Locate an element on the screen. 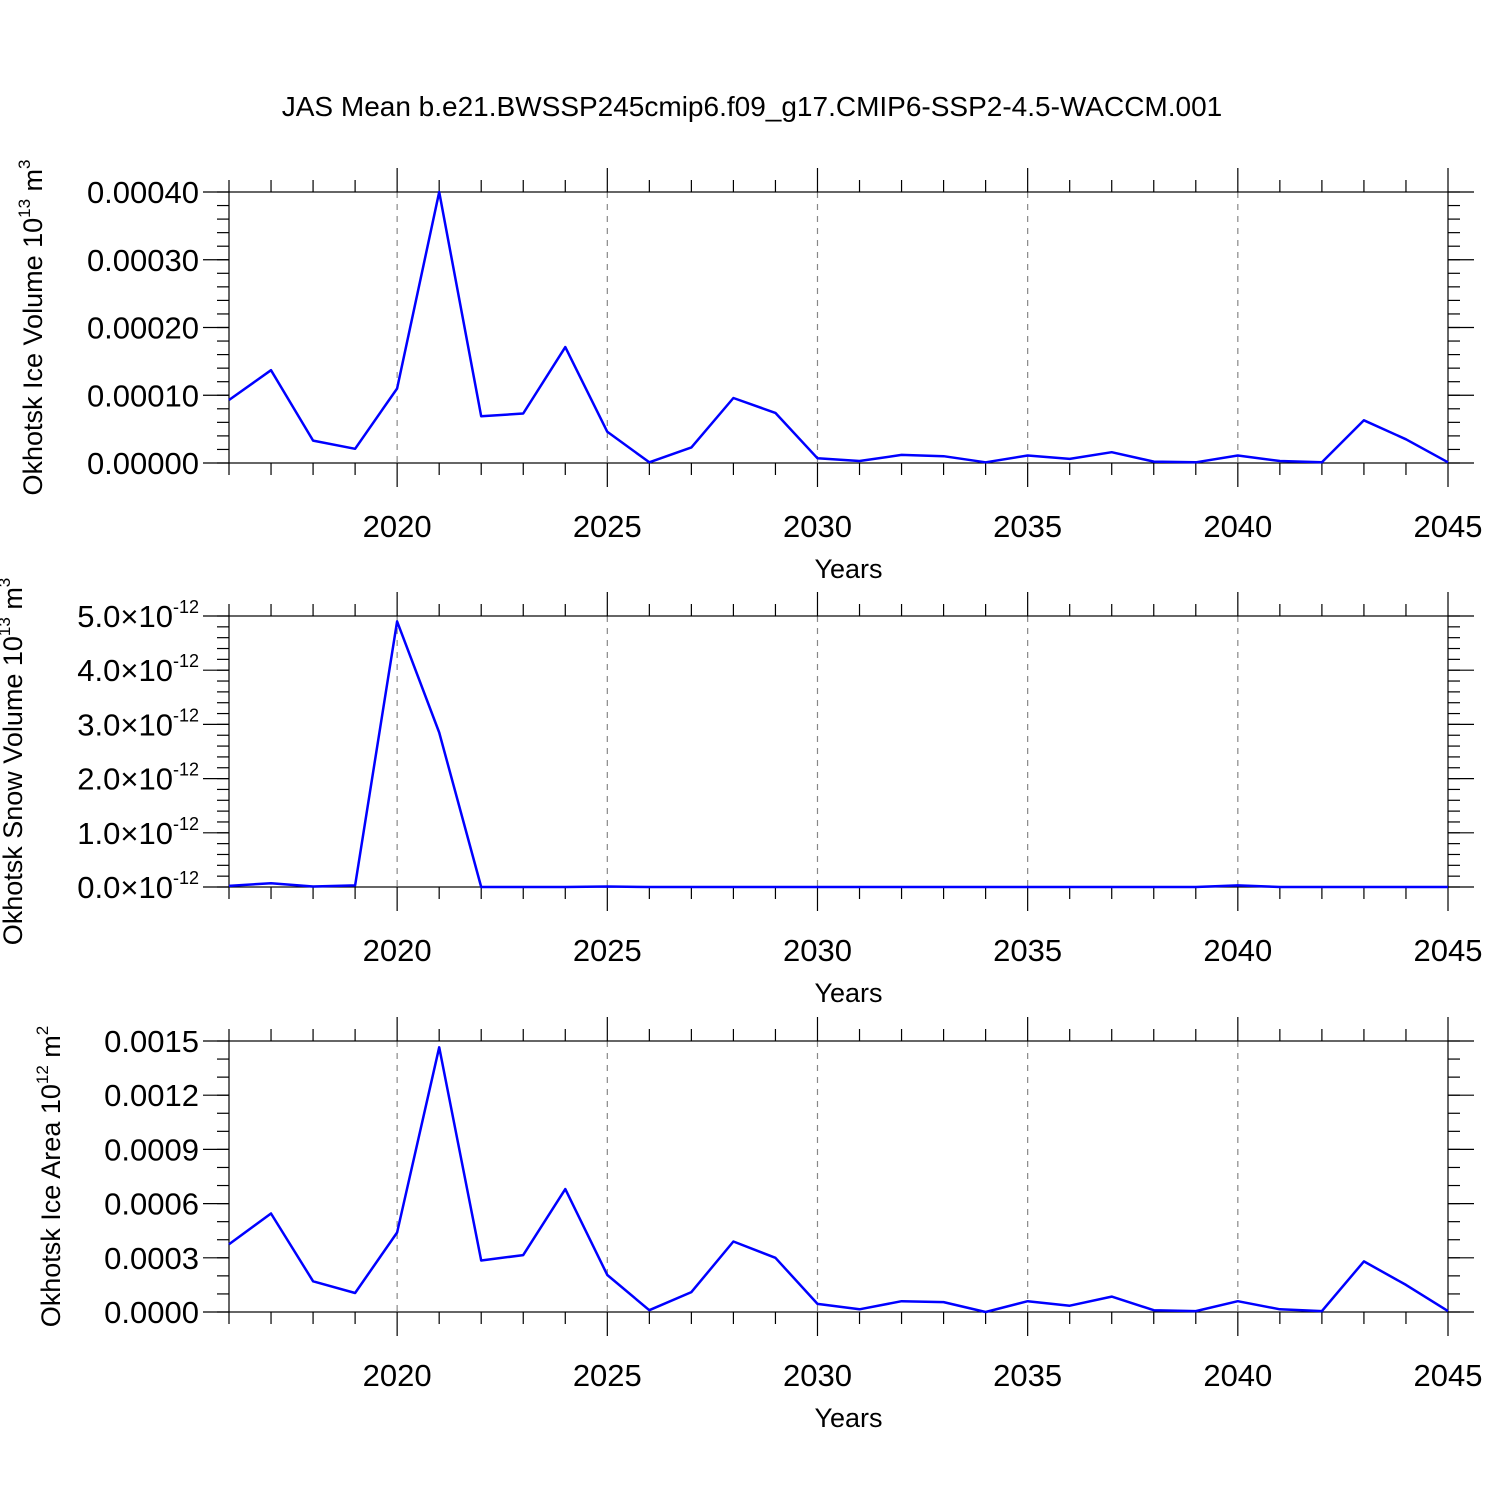  y-tick-mantissa: 4.0×10 is located at coordinates (125, 670).